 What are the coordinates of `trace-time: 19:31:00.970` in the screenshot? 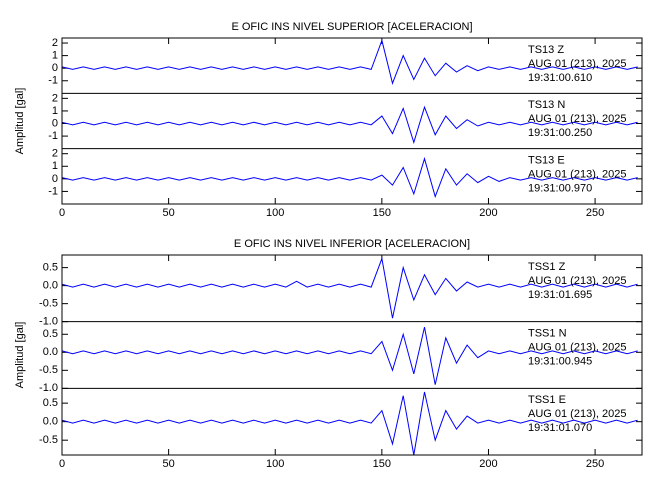 It's located at (560, 189).